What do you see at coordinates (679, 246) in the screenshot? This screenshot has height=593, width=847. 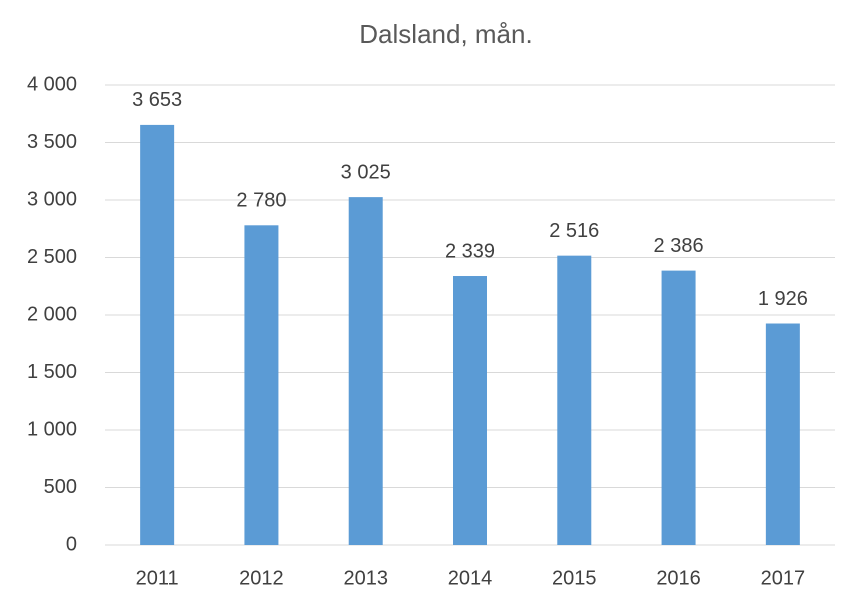 I see `value-label: 2 386` at bounding box center [679, 246].